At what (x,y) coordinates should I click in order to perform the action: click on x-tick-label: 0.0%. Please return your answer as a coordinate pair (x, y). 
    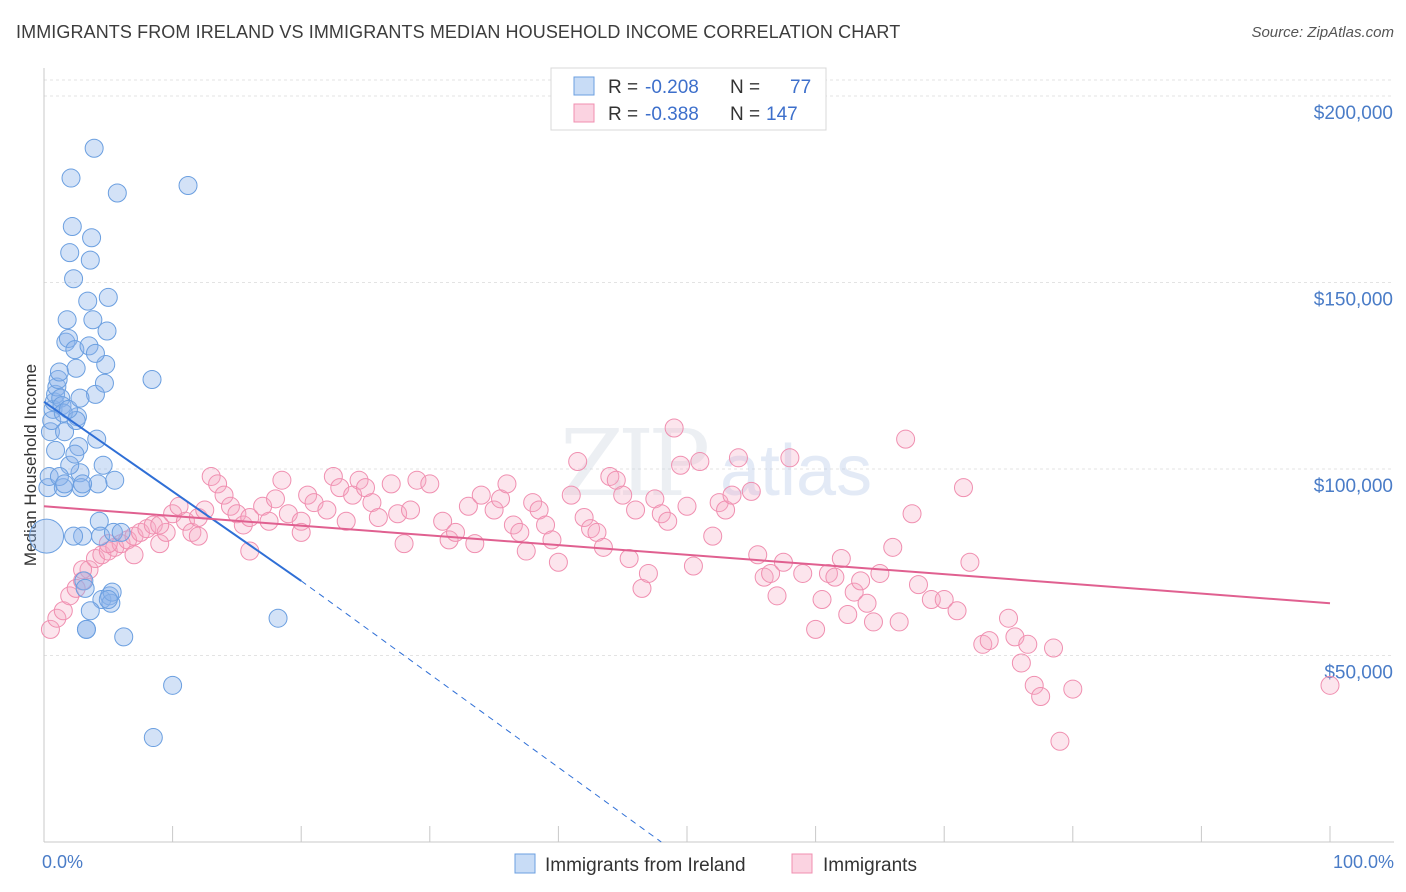
    Looking at the image, I should click on (62, 862).